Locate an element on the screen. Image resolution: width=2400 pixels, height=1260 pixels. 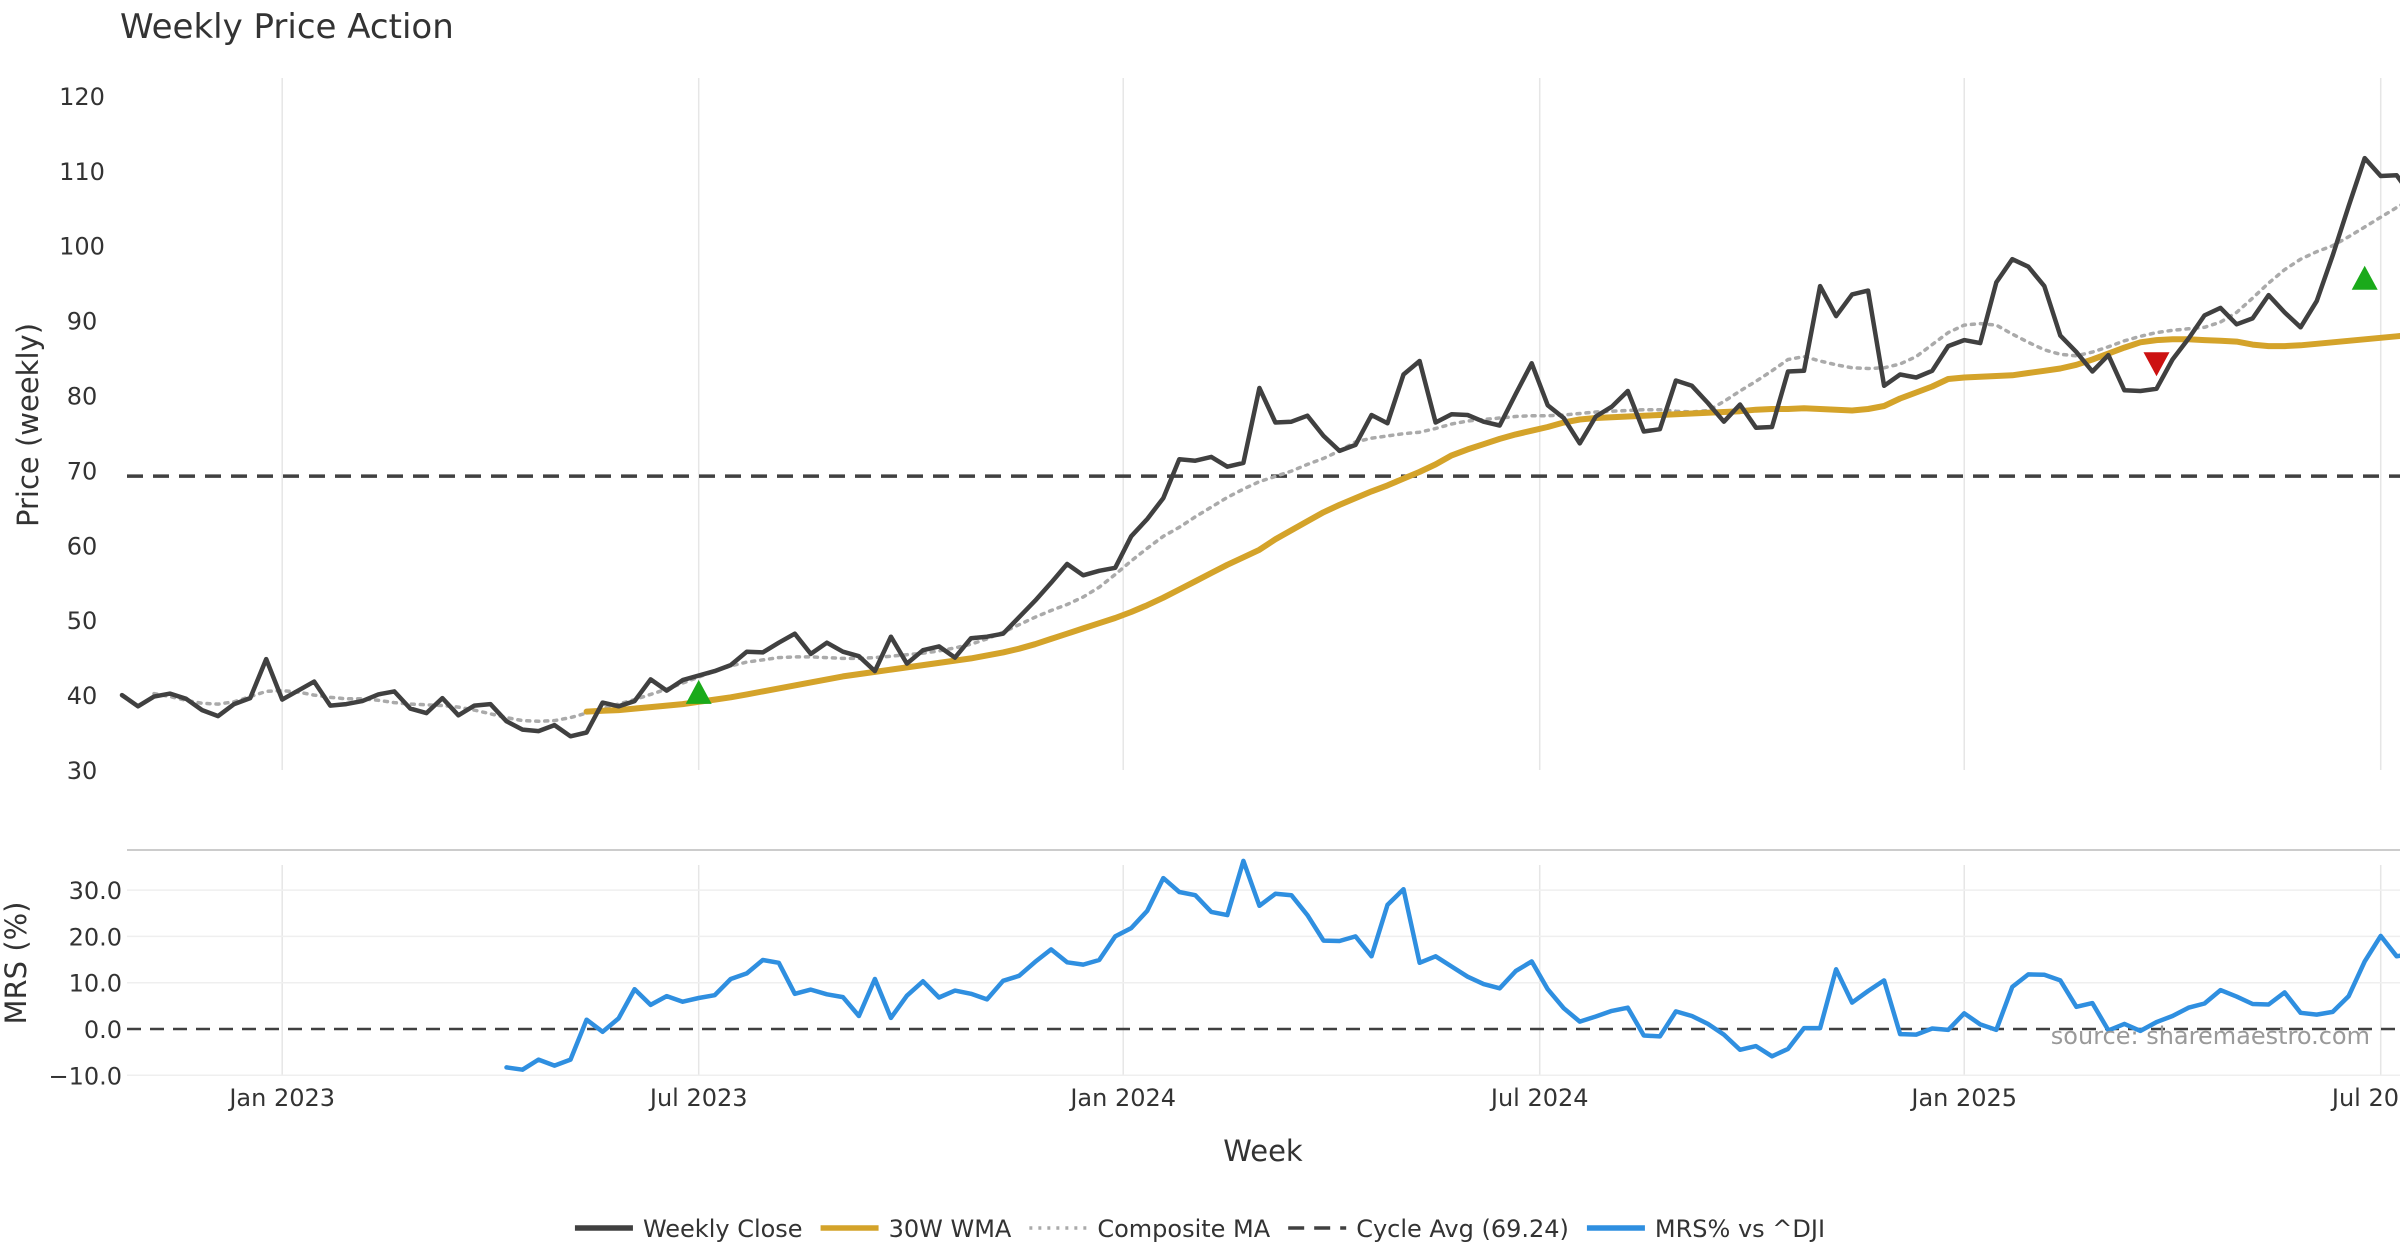
chart-title: Weekly Price Action is located at coordinates (287, 27).